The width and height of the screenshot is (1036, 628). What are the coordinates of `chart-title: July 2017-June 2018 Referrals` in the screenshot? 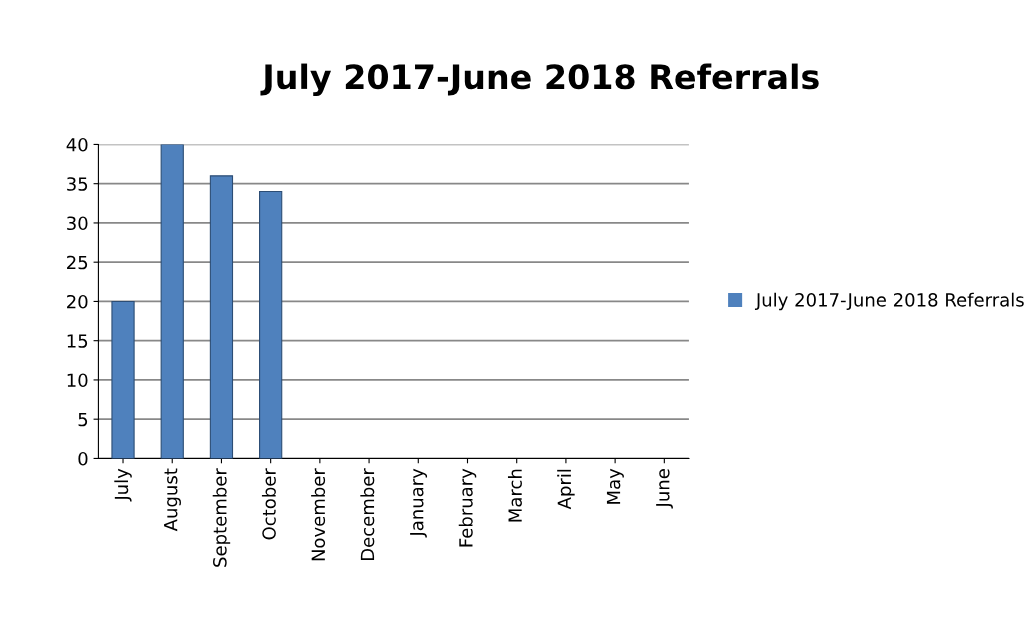 It's located at (539, 80).